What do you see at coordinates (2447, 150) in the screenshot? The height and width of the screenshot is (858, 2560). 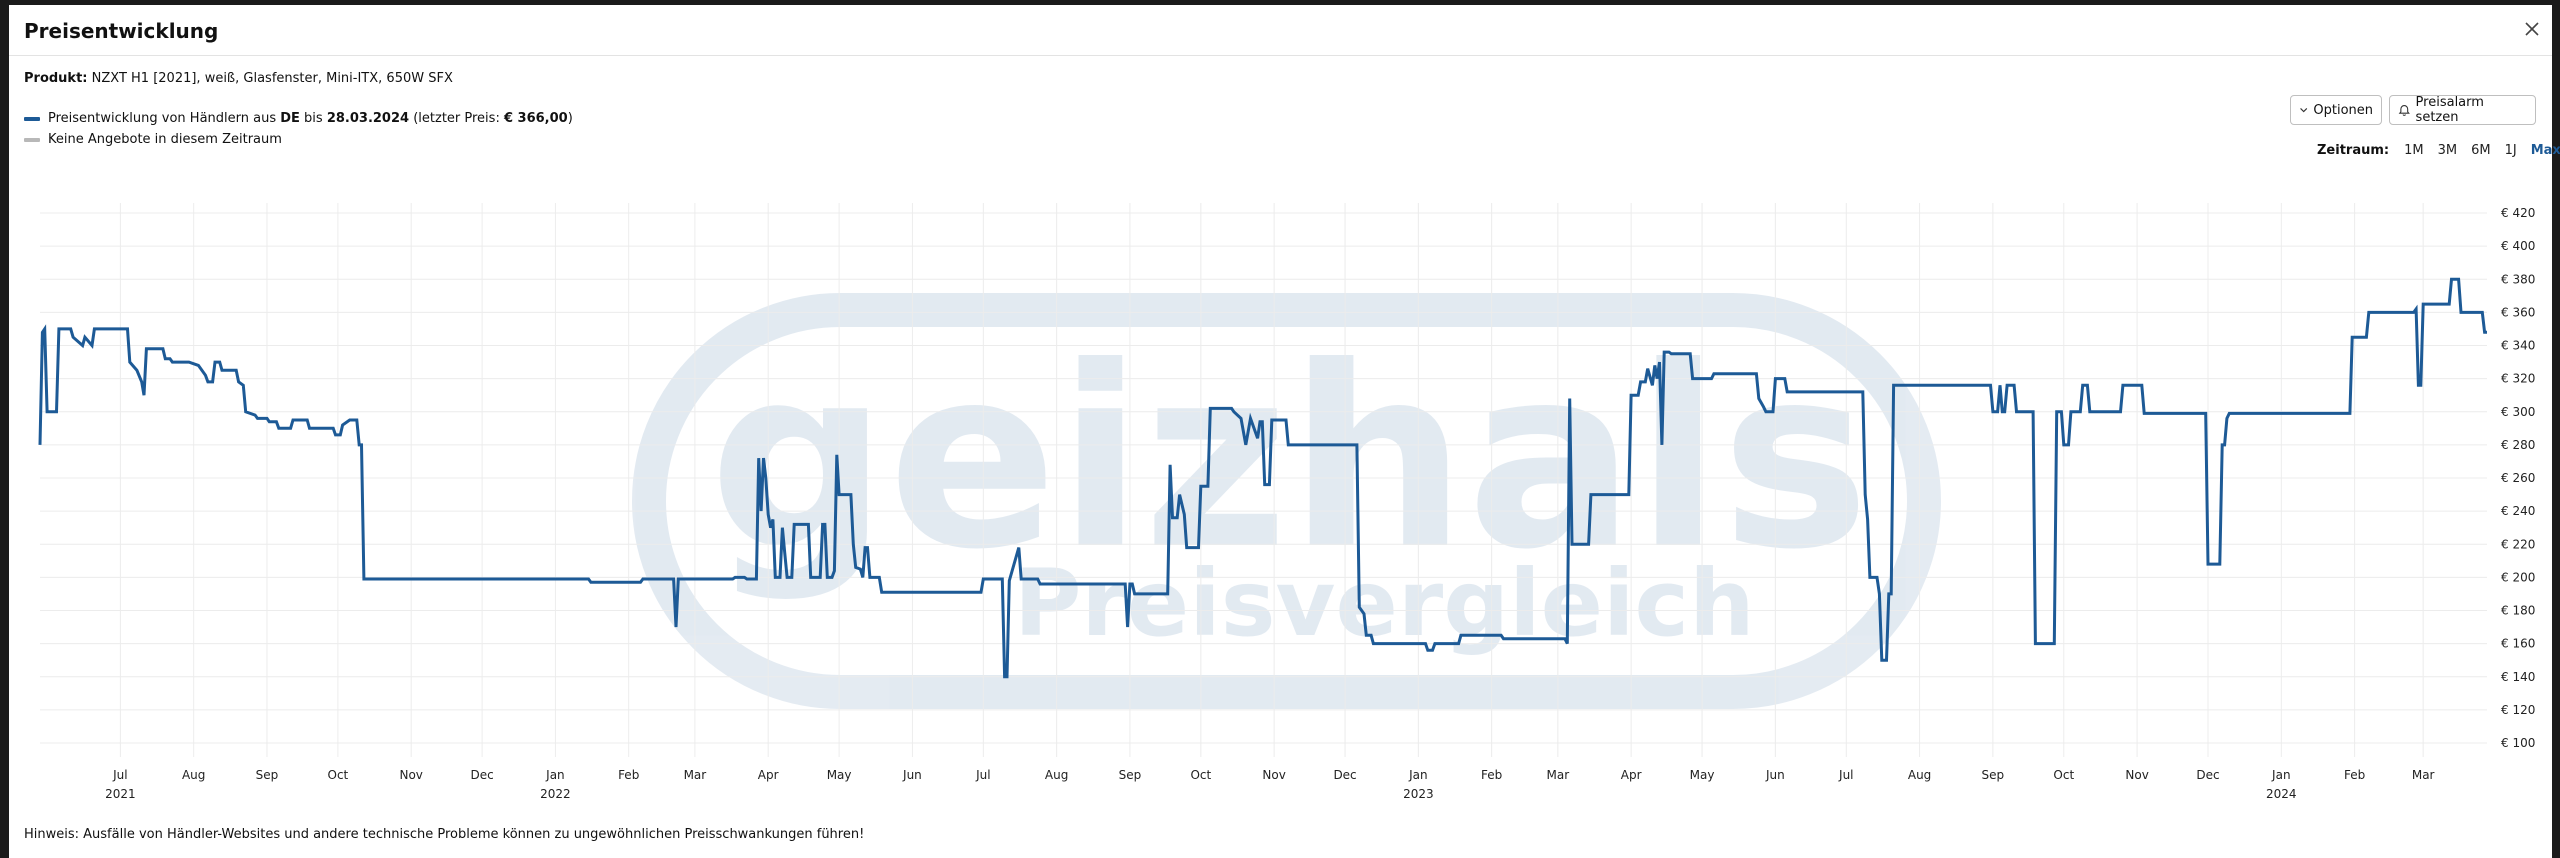 I see `range-3m: 3M` at bounding box center [2447, 150].